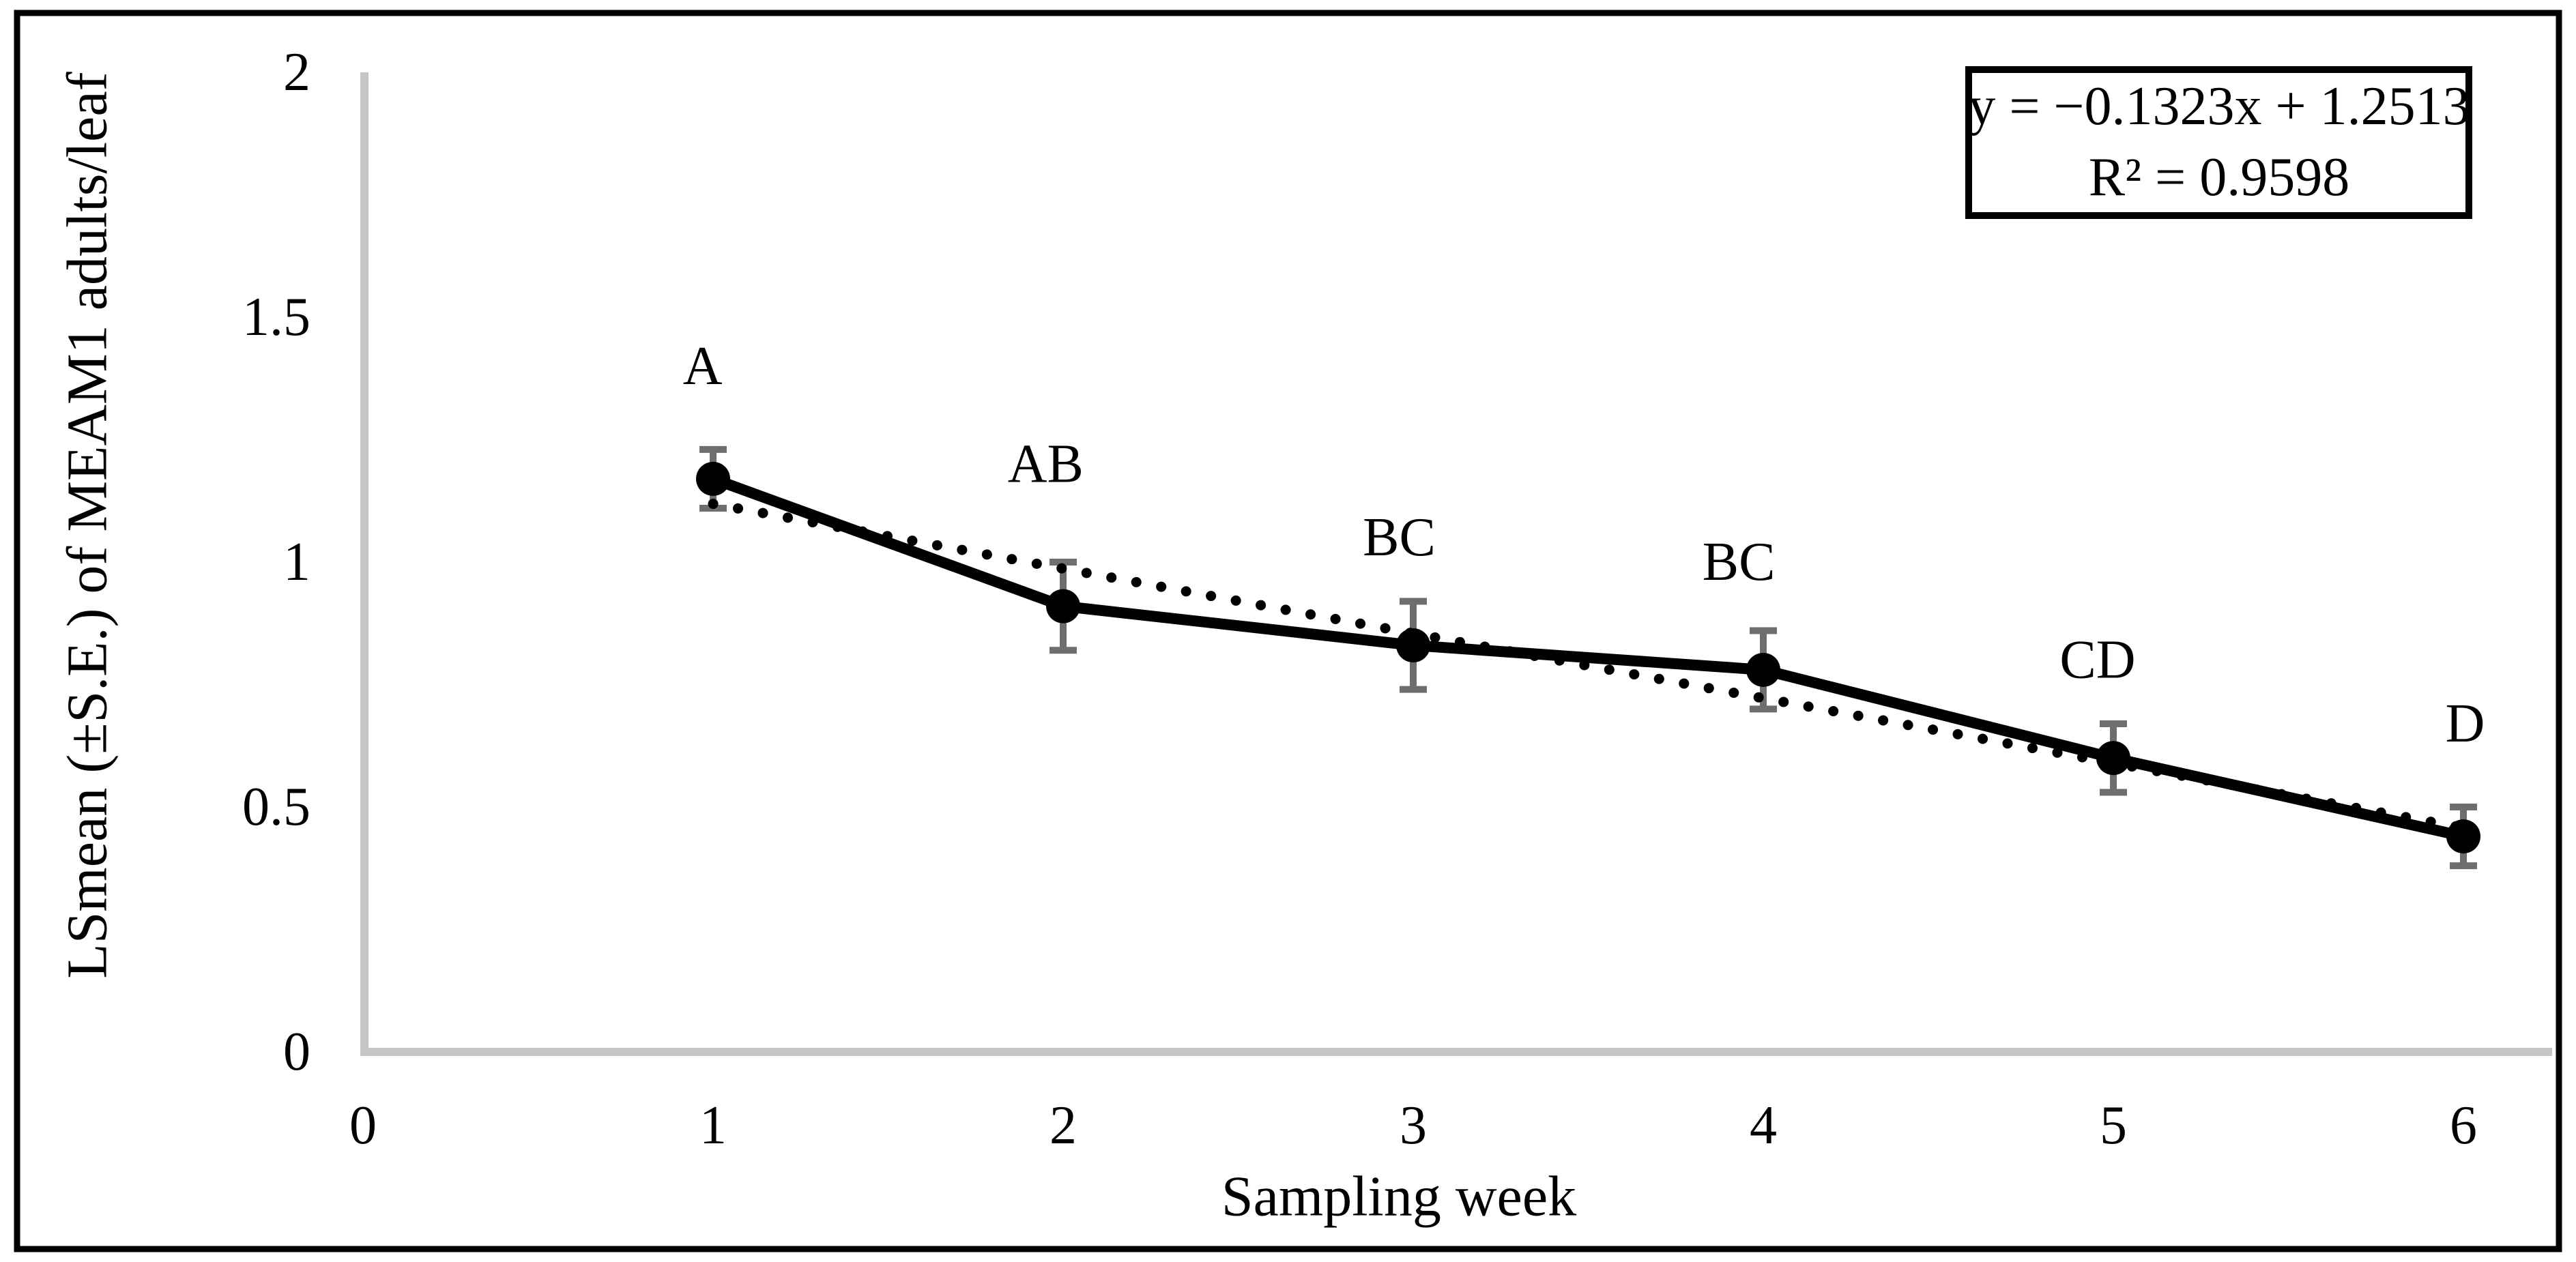  I want to click on x-tick-label: 4, so click(1763, 1126).